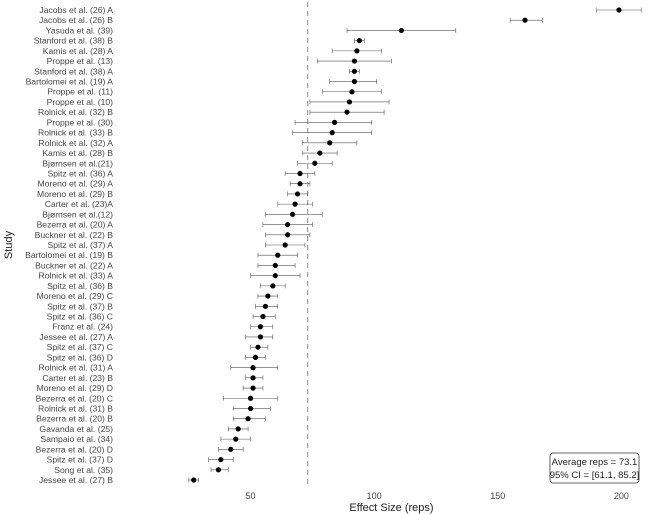 The image size is (669, 515). I want to click on study-label: Bezerra et al. (20) A, so click(75, 225).